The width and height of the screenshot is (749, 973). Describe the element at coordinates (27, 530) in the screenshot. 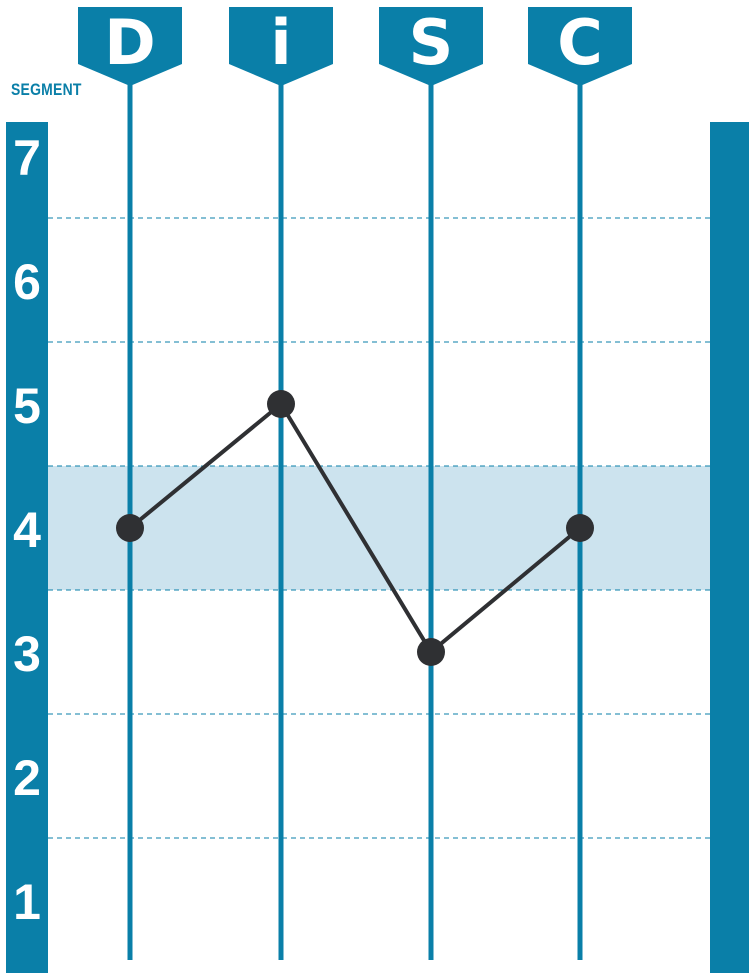

I see `segment-tick-label: 4` at that location.